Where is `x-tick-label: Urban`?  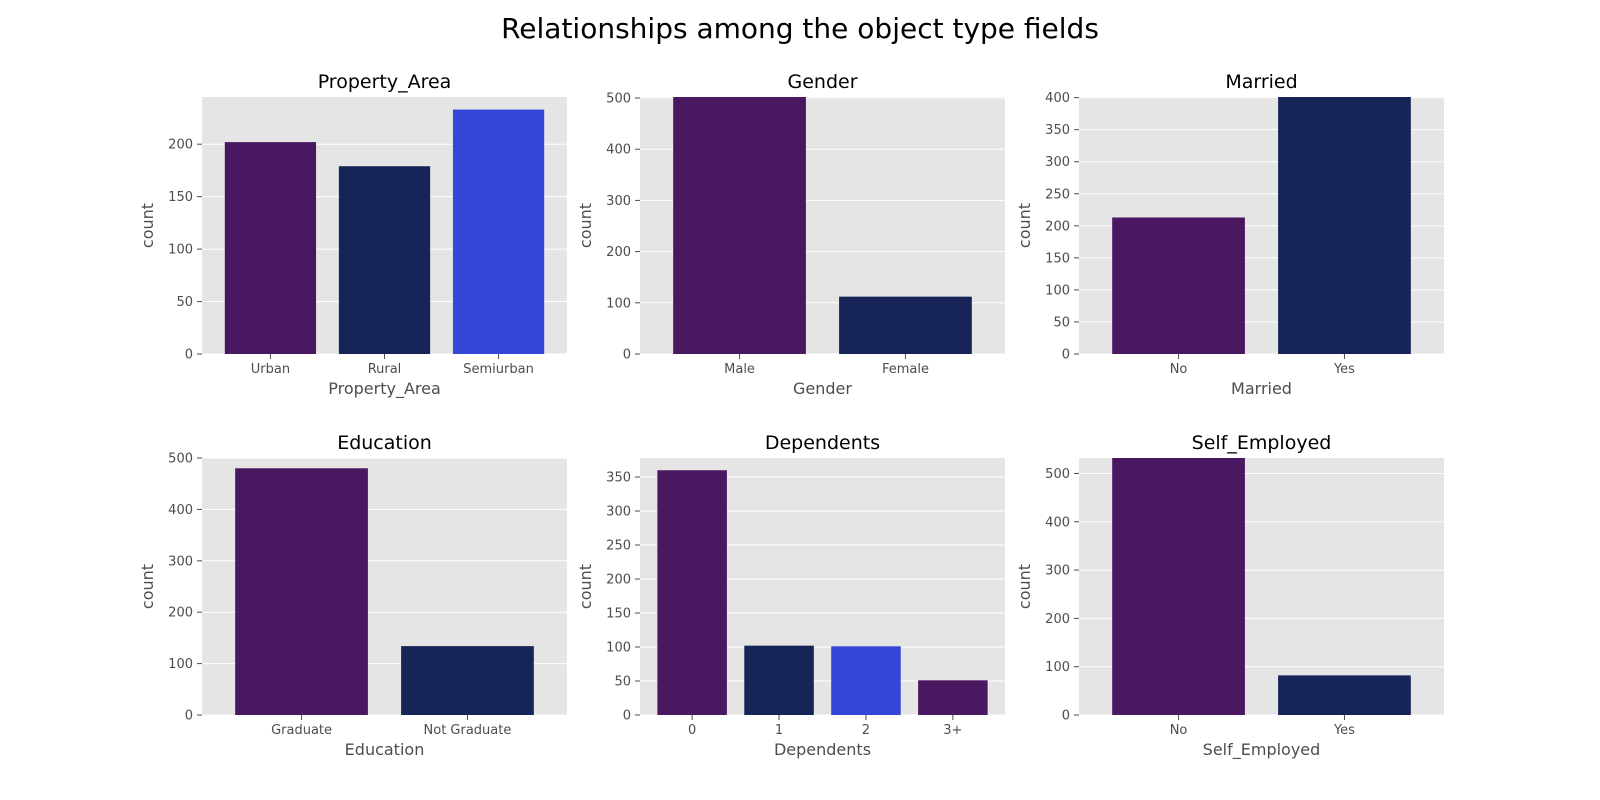 x-tick-label: Urban is located at coordinates (270, 369).